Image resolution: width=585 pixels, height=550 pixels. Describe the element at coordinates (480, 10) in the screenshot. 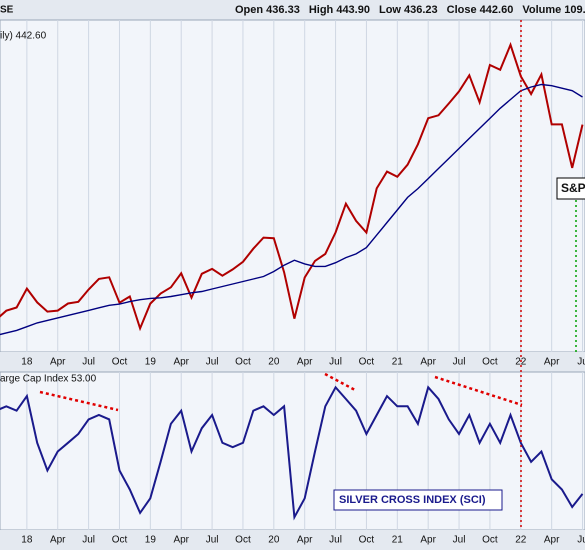

I see `quote-item: Close 442.60` at that location.